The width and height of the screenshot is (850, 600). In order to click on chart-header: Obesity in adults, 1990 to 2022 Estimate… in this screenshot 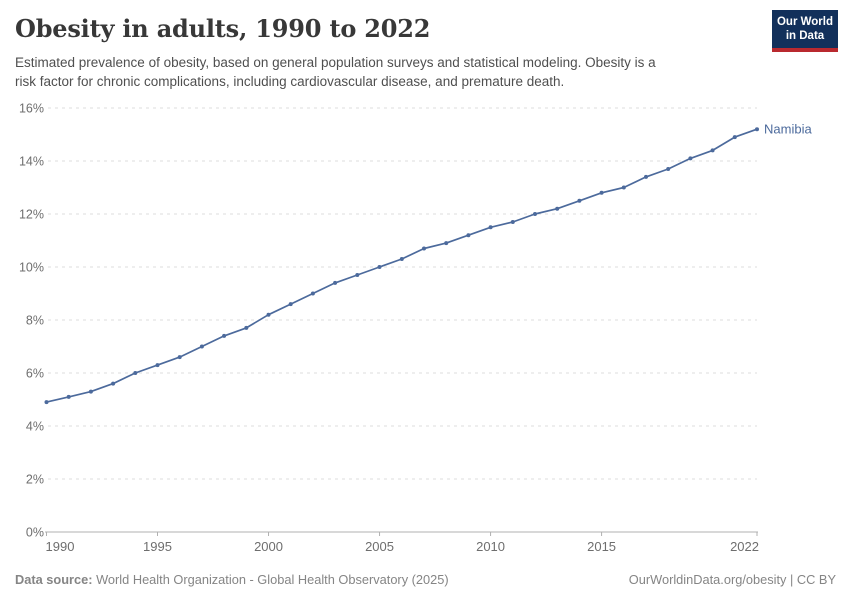, I will do `click(387, 52)`.